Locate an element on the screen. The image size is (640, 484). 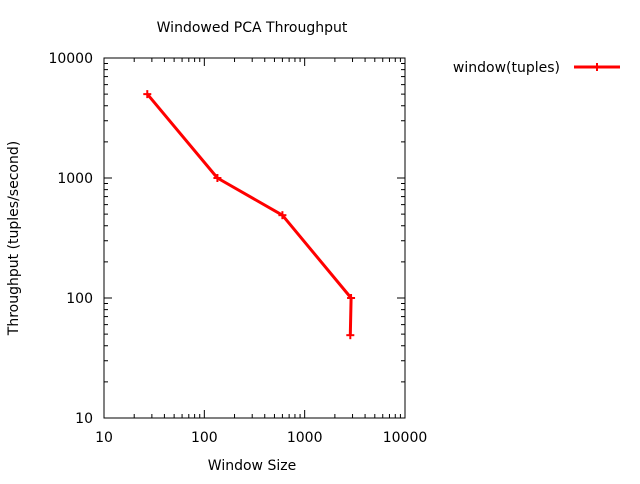
x-tick-label: 10 is located at coordinates (104, 438).